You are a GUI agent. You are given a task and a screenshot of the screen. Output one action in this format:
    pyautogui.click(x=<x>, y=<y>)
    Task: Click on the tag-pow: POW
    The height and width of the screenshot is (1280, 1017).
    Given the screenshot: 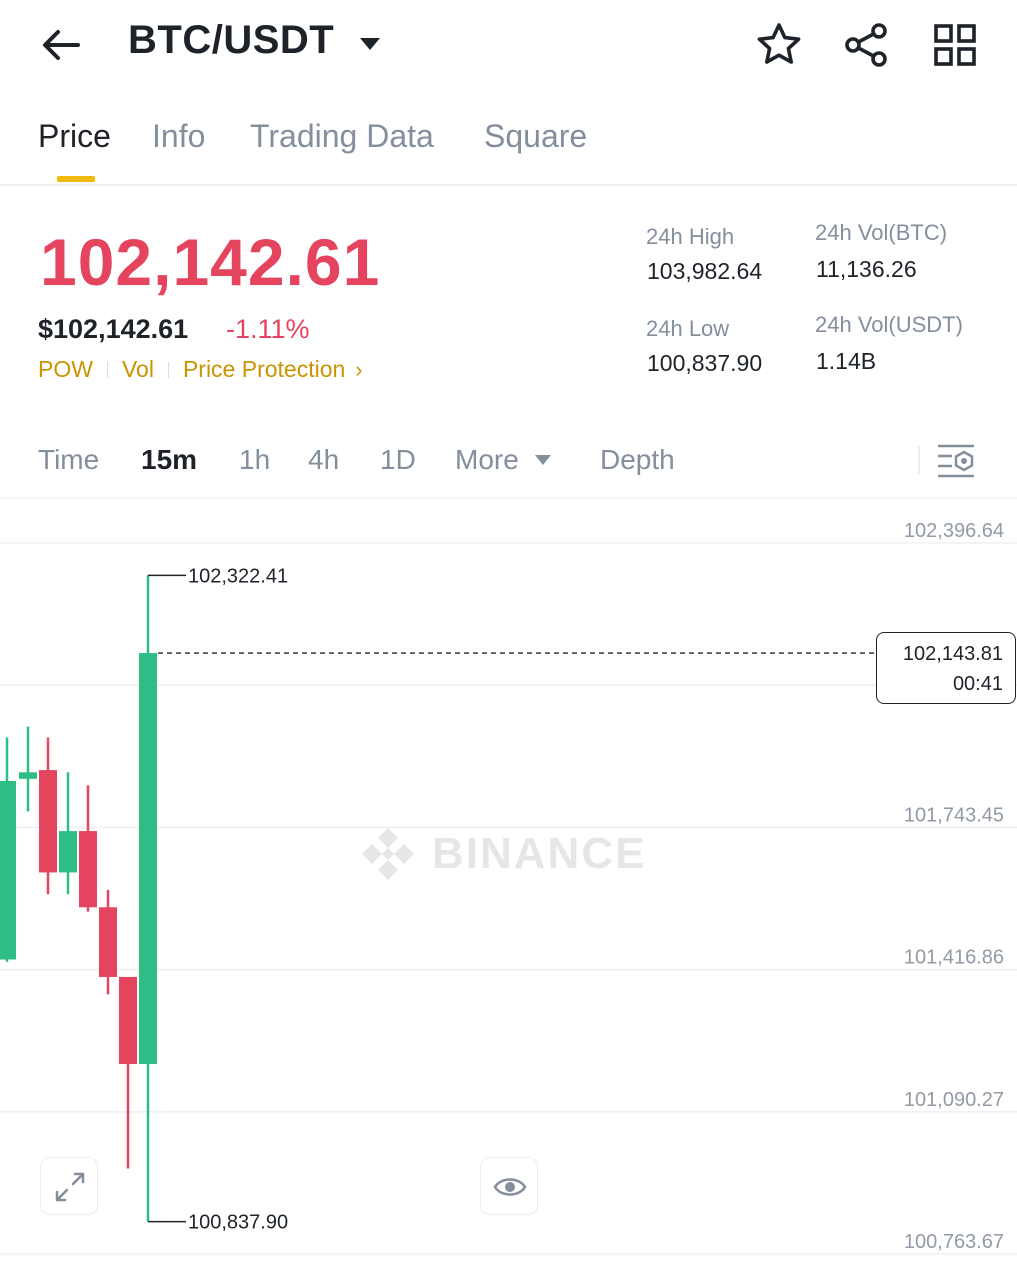 What is the action you would take?
    pyautogui.click(x=65, y=369)
    